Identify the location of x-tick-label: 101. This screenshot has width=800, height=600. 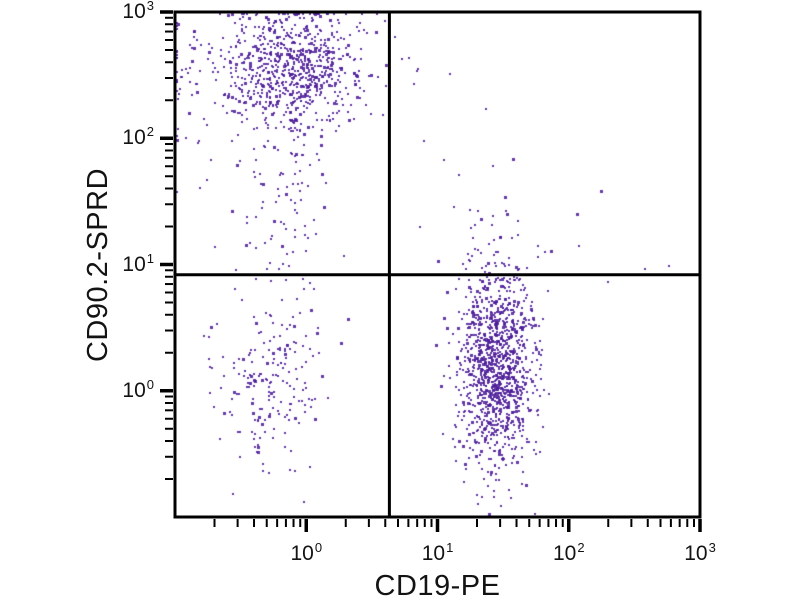
(437, 552).